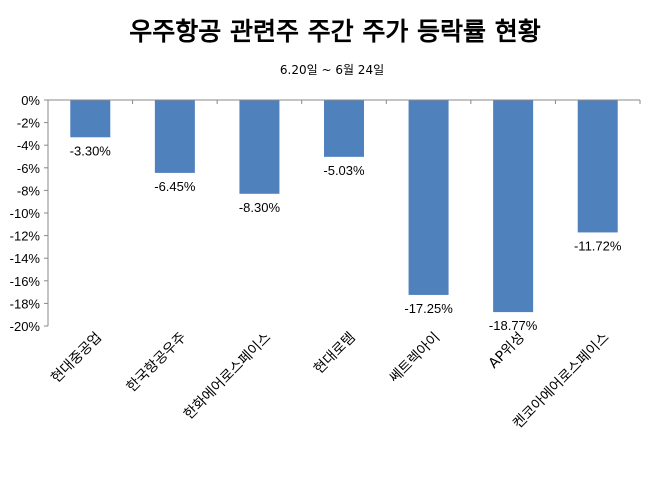 Image resolution: width=670 pixels, height=480 pixels. I want to click on data-label: -18.77%, so click(513, 325).